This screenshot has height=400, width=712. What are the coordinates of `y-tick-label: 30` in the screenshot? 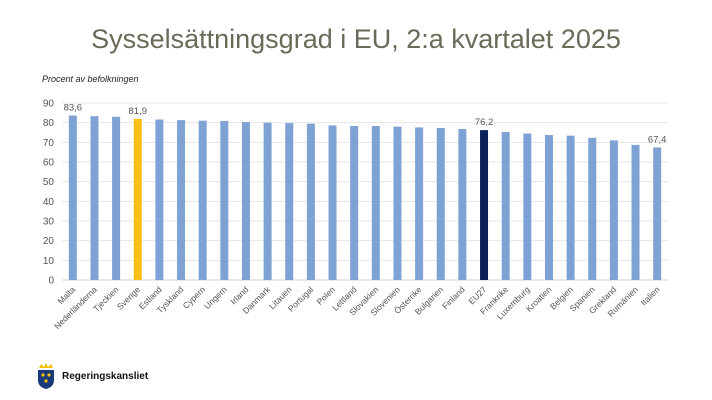 It's located at (49, 222).